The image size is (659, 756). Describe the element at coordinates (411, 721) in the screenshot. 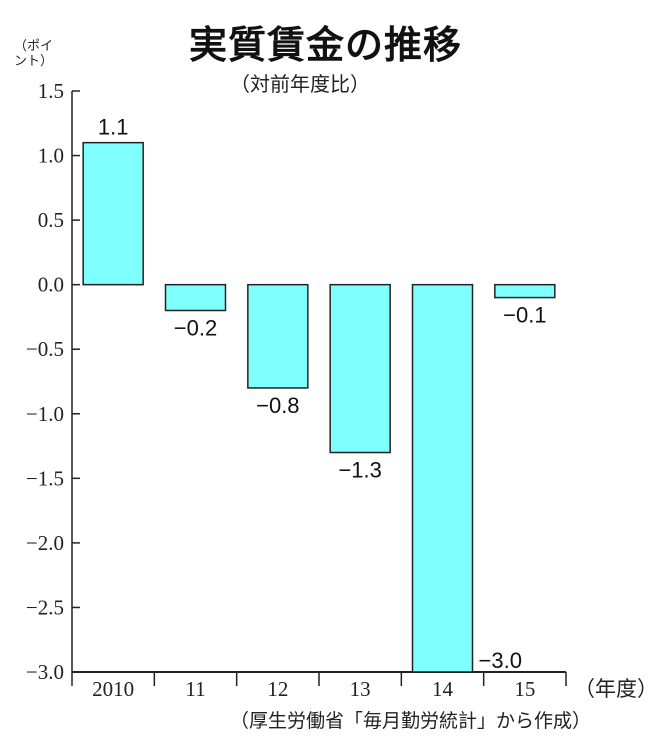

I see `source-note: （厚生労働省「毎月勤労統計」から作成）` at that location.